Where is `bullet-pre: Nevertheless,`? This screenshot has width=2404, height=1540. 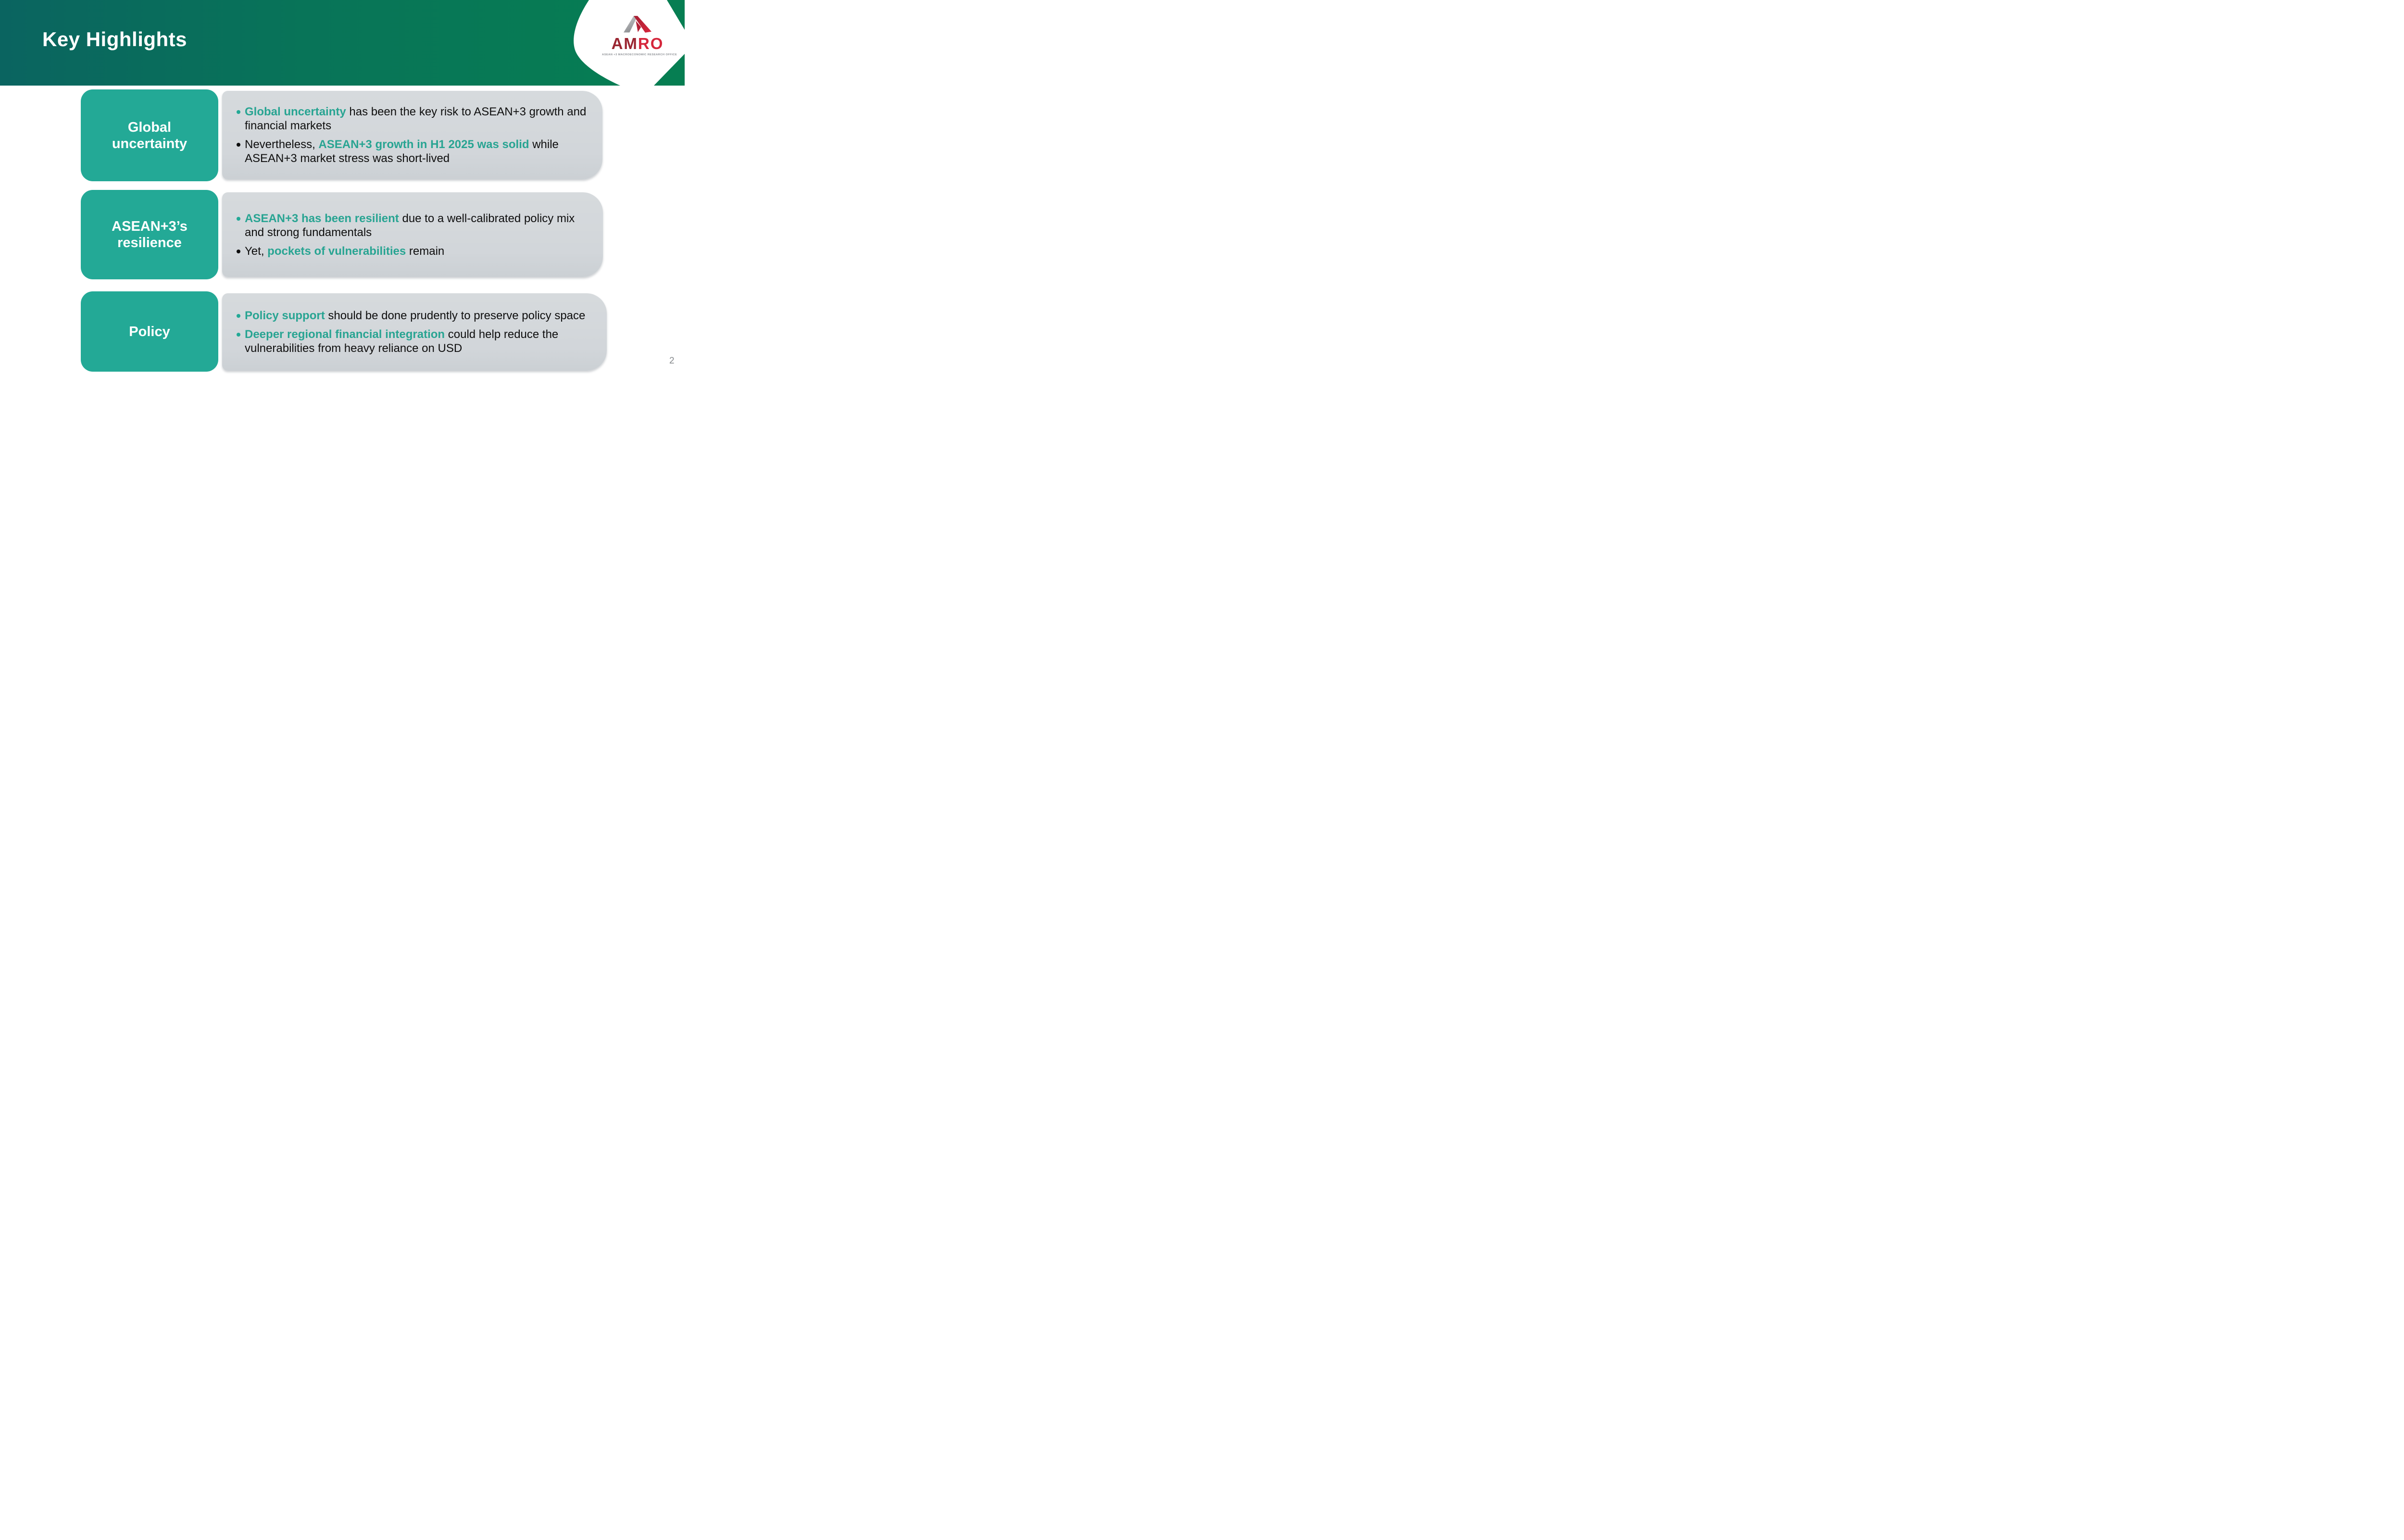
bullet-pre: Nevertheless, is located at coordinates (282, 144).